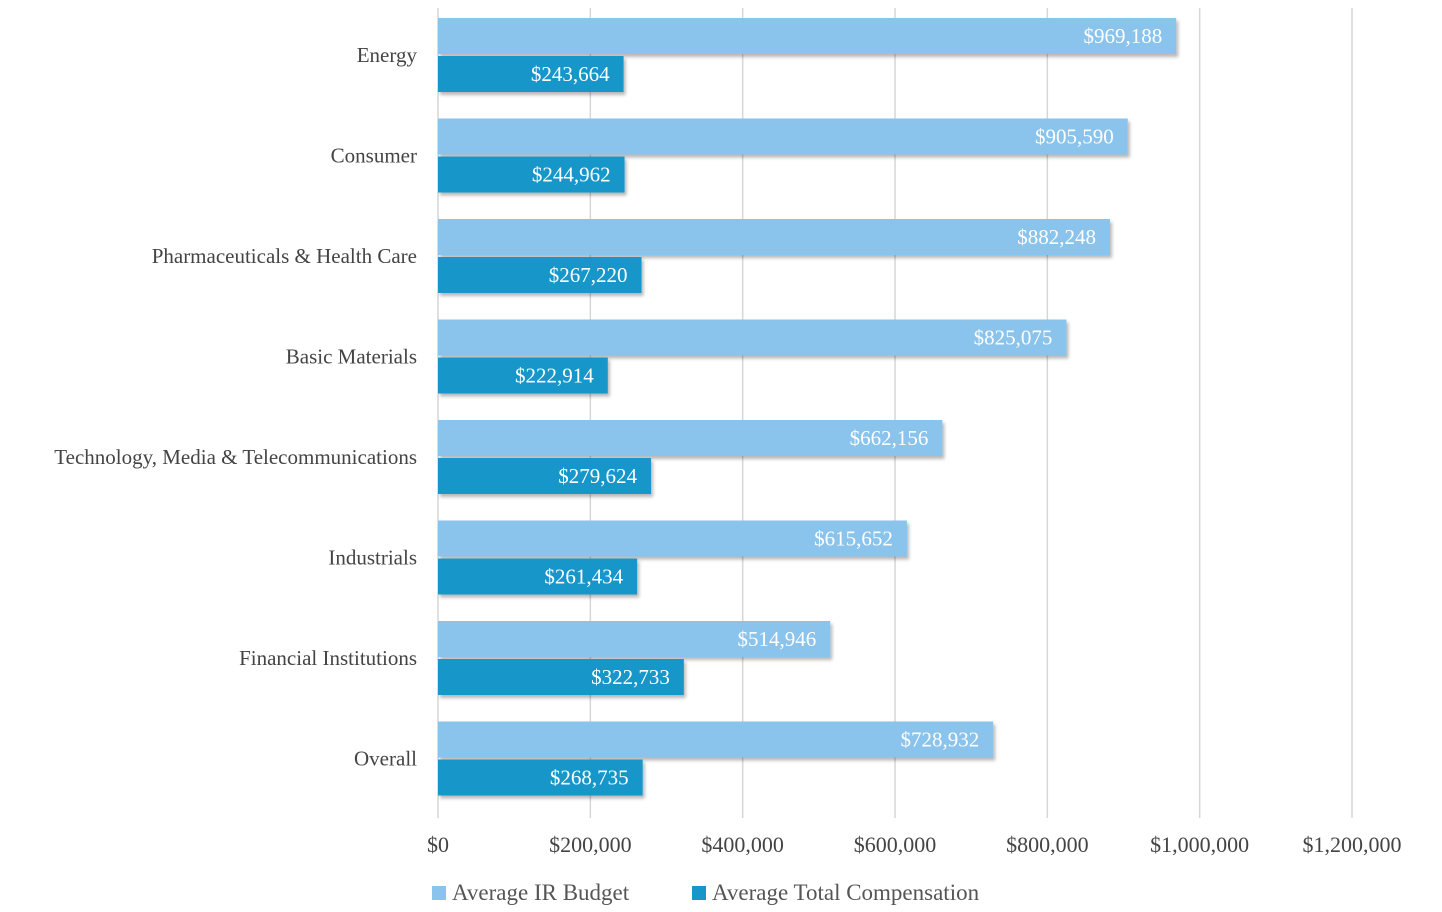  I want to click on x-tick-label: $0, so click(438, 844).